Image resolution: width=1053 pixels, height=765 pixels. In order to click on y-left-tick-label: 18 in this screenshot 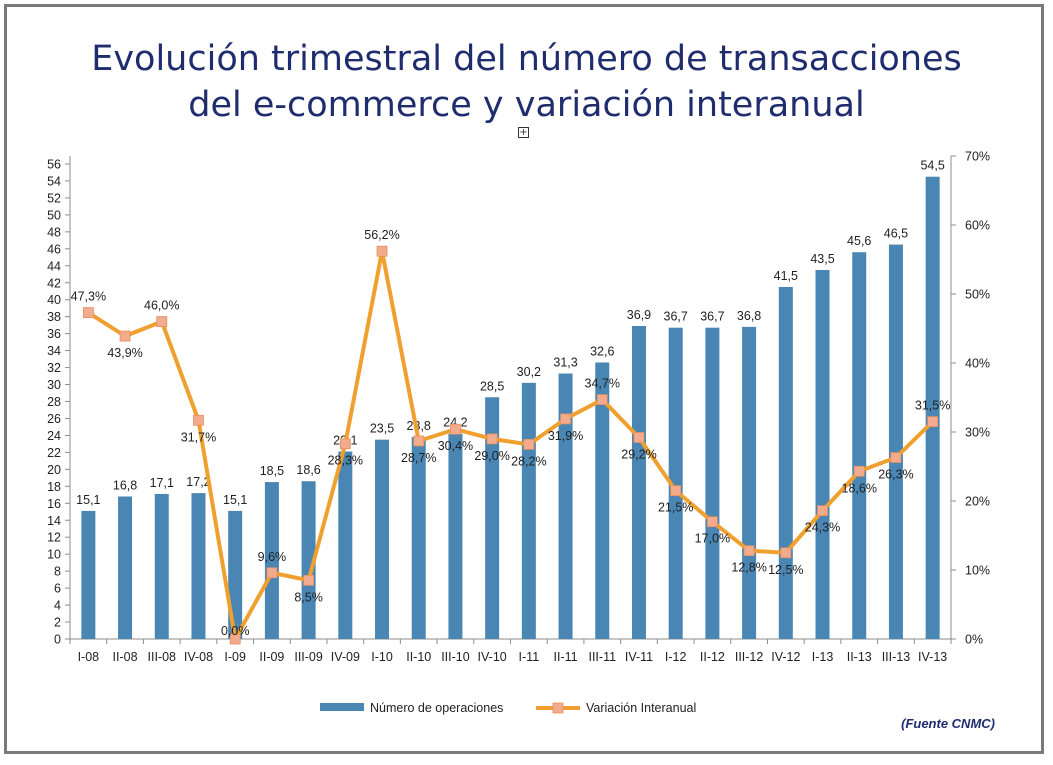, I will do `click(54, 487)`.